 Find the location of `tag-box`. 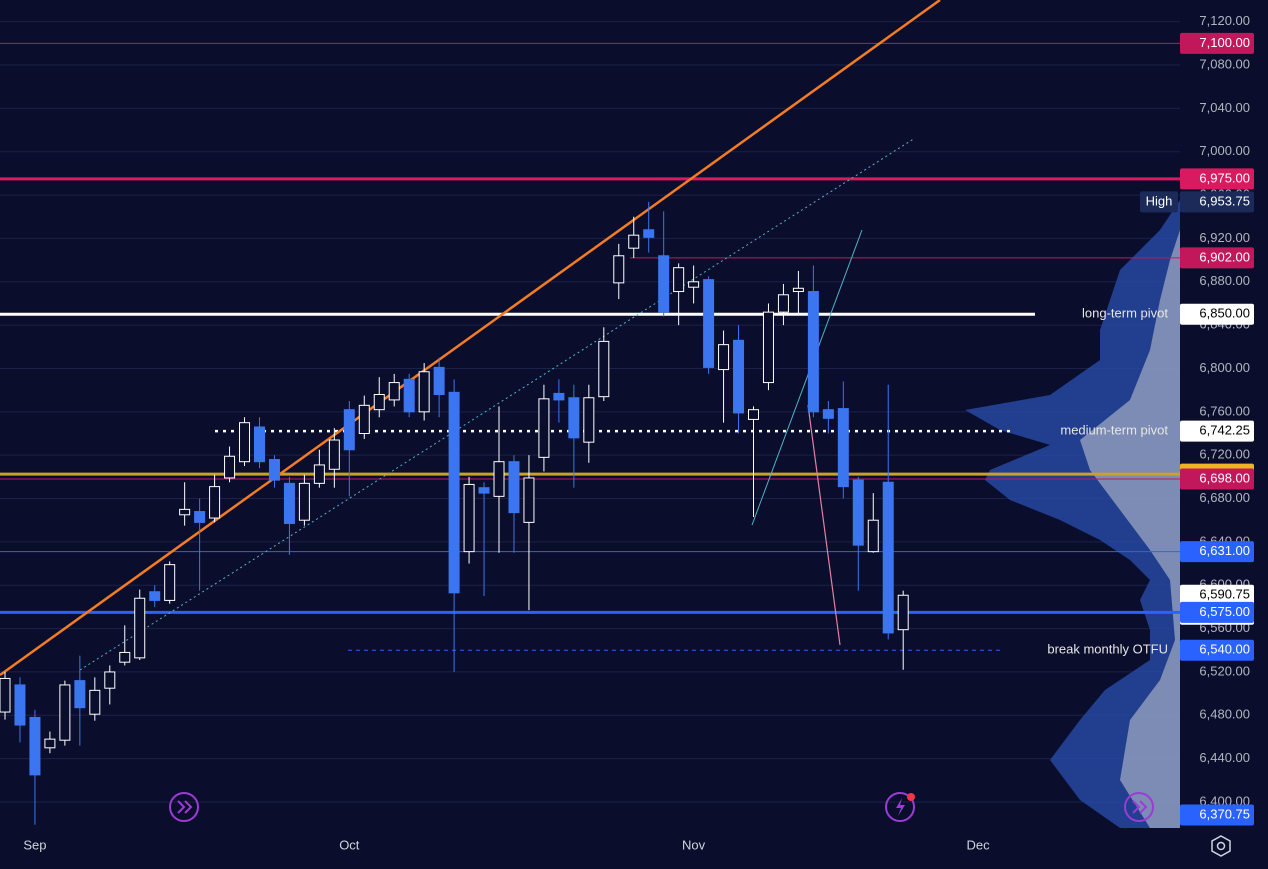

tag-box is located at coordinates (1159, 202).